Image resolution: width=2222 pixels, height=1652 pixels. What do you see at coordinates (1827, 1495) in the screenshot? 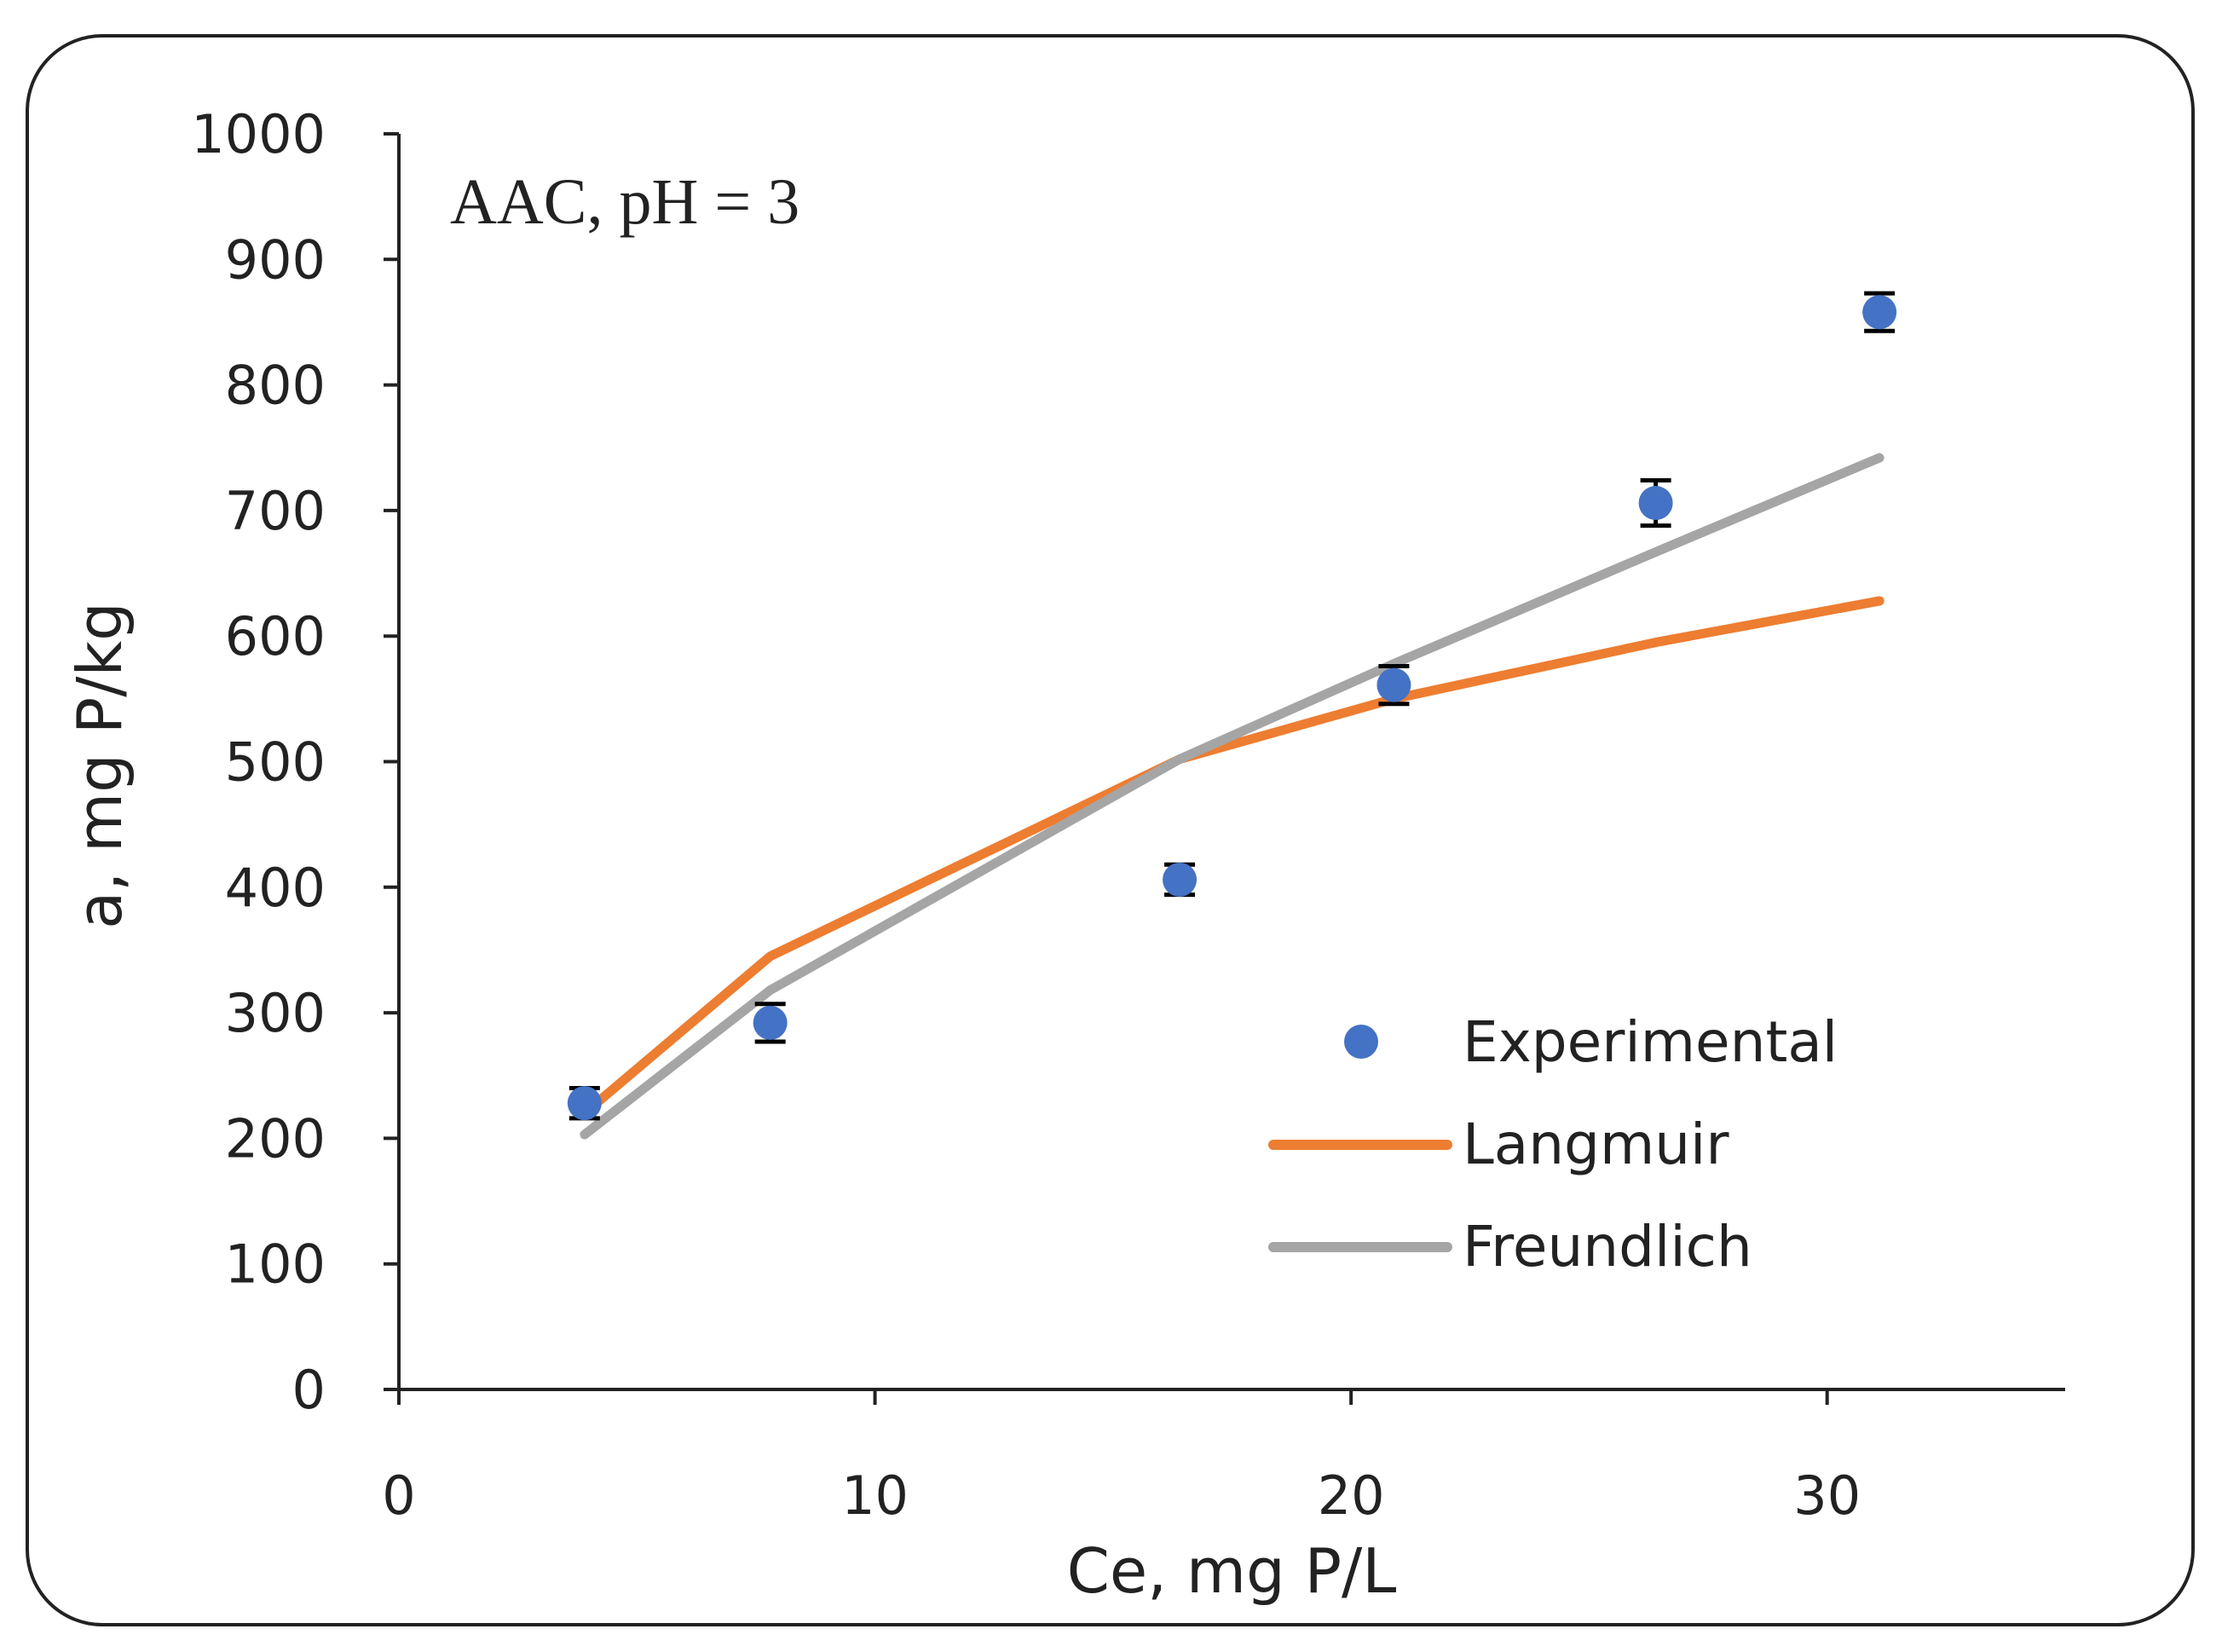
I see `x-tick-label-30: 30` at bounding box center [1827, 1495].